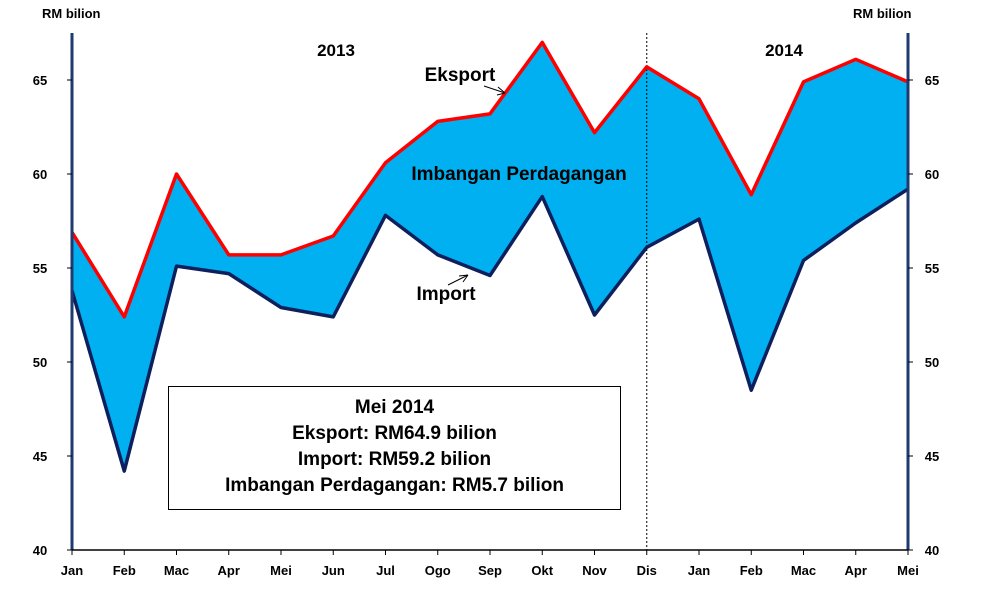 The image size is (985, 589). What do you see at coordinates (882, 13) in the screenshot?
I see `y-axis-unit-right: RM bilion` at bounding box center [882, 13].